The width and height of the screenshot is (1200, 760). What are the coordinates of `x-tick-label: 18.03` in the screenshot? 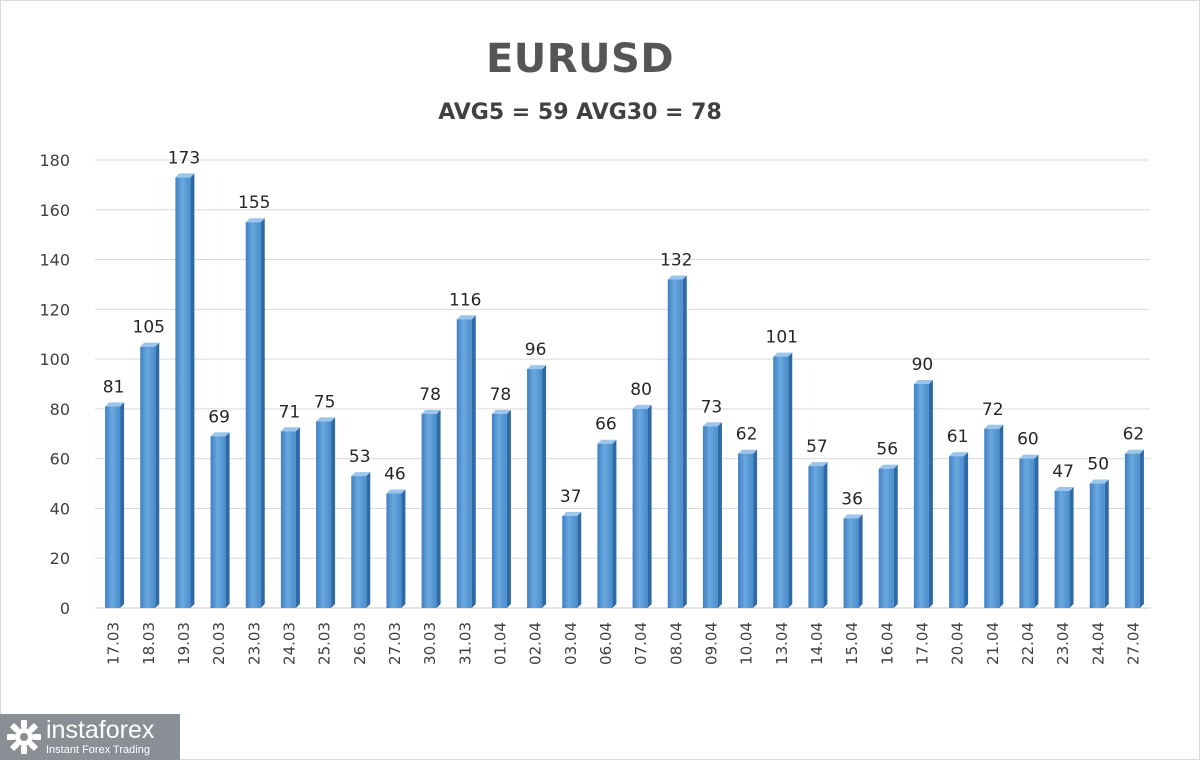 It's located at (149, 643).